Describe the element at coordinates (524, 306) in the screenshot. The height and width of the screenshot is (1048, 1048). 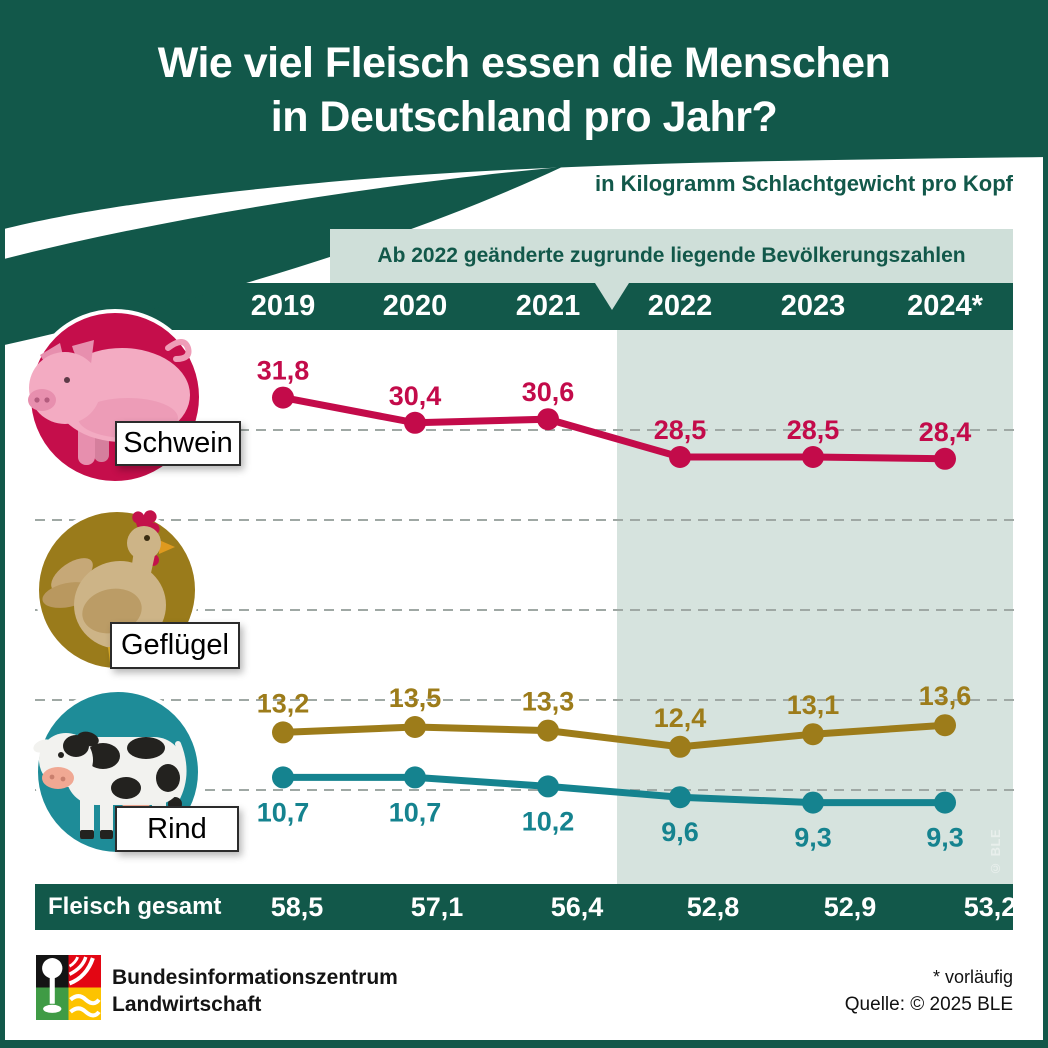
I see `year-header-bar: 2019 2020 2021 2022 2023 2024*` at that location.